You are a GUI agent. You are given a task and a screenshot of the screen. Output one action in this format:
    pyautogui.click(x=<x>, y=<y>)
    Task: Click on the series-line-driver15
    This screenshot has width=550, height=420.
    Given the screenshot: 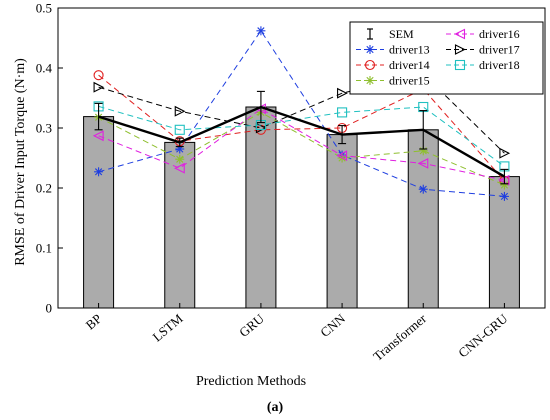 What is the action you would take?
    pyautogui.click(x=301, y=148)
    